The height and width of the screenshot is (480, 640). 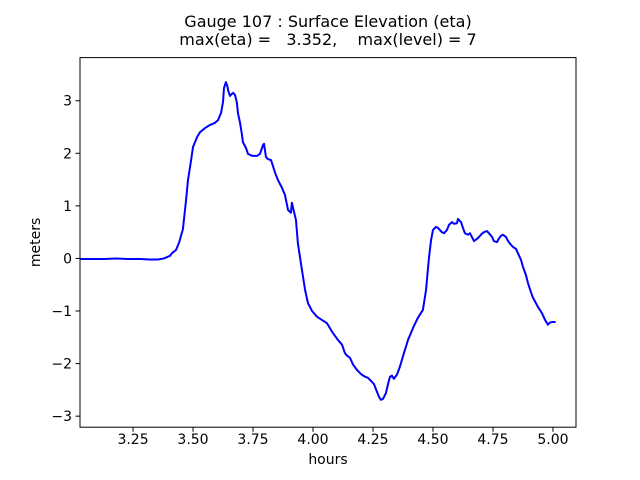 What do you see at coordinates (328, 39) in the screenshot?
I see `chart-subtitle: max(eta) = 3.352, max(level) = 7` at bounding box center [328, 39].